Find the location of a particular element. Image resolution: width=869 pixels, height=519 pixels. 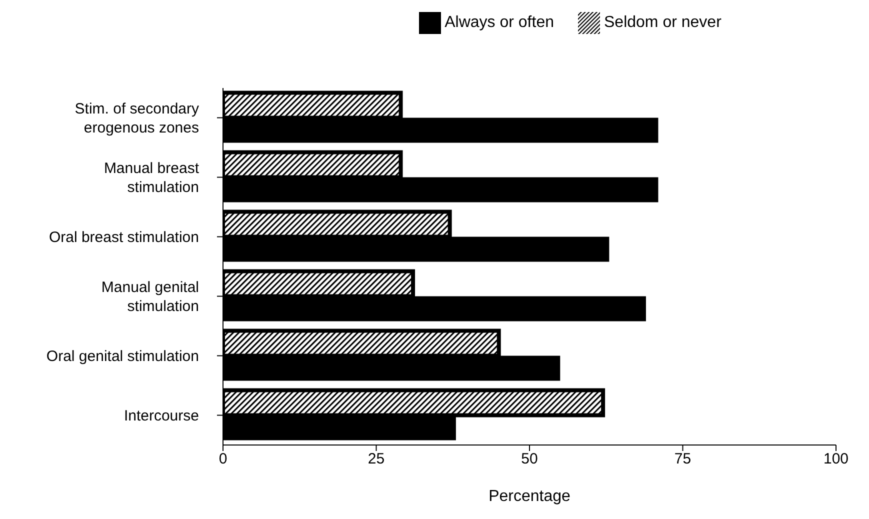

y-tick-label: Stim. of secondary erogenous zones is located at coordinates (137, 118).